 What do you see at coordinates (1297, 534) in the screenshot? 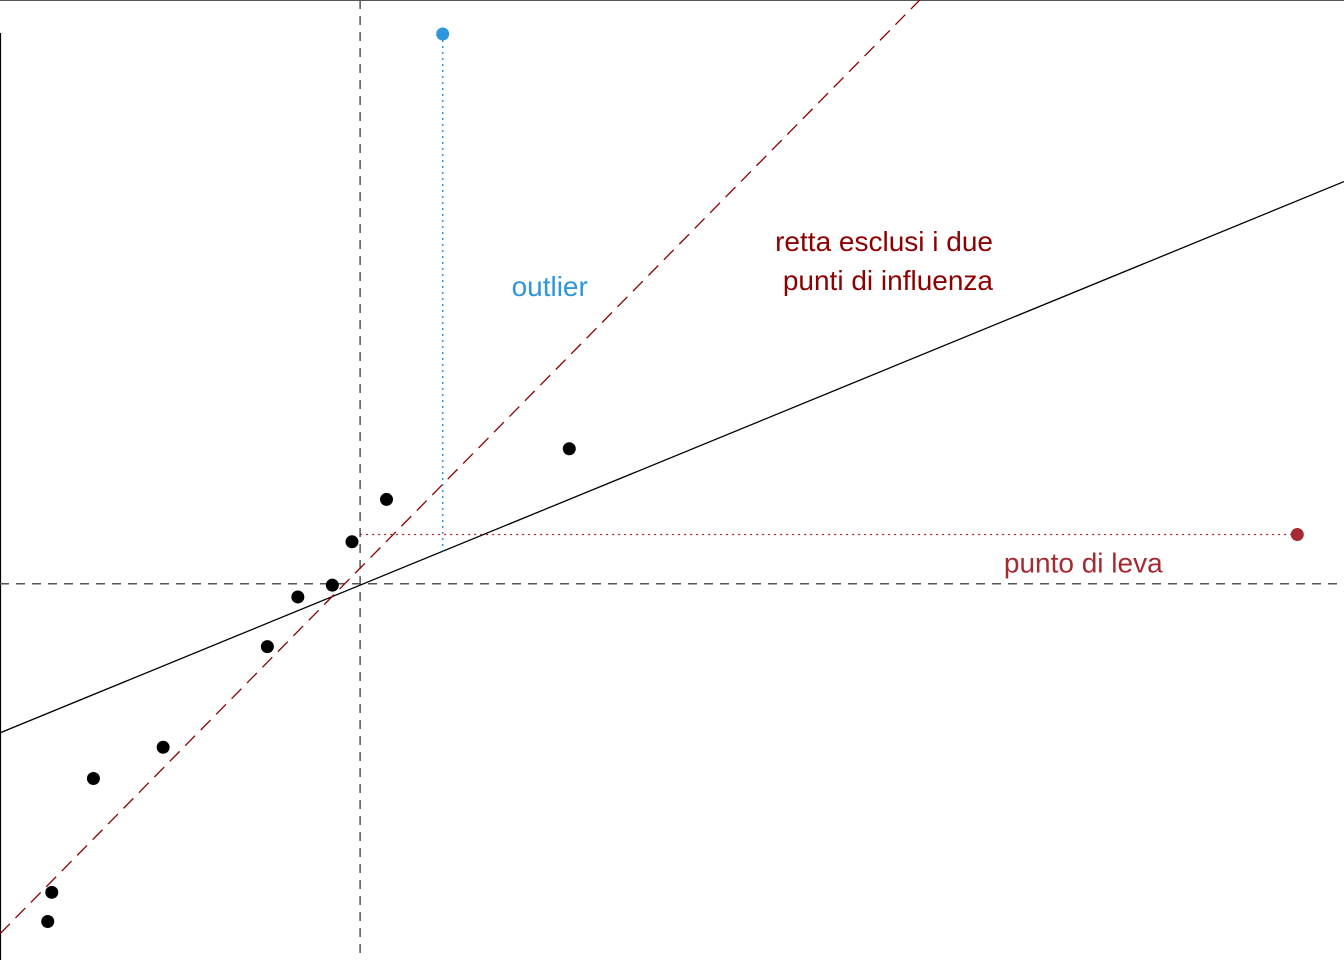
I see `leverage-point` at bounding box center [1297, 534].